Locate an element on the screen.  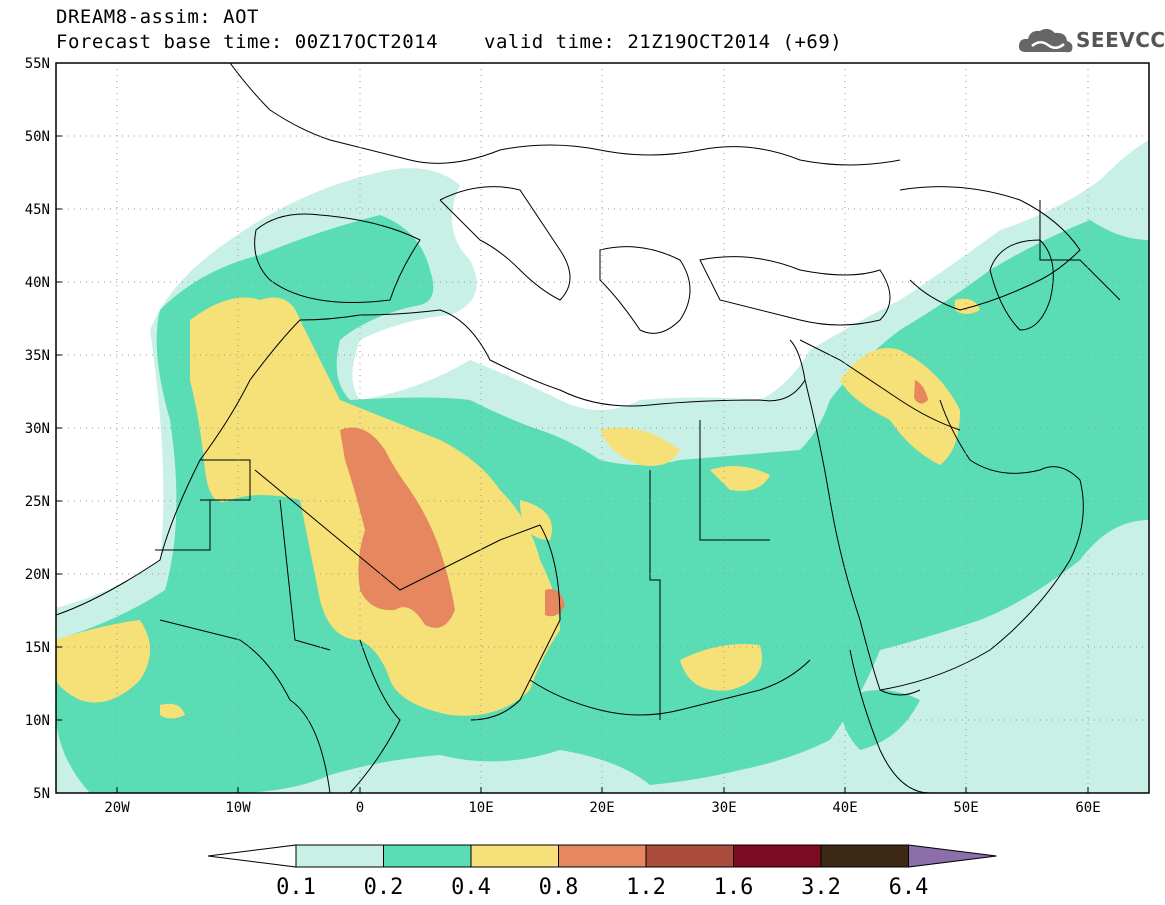
lat-label: 30N is located at coordinates (37, 429).